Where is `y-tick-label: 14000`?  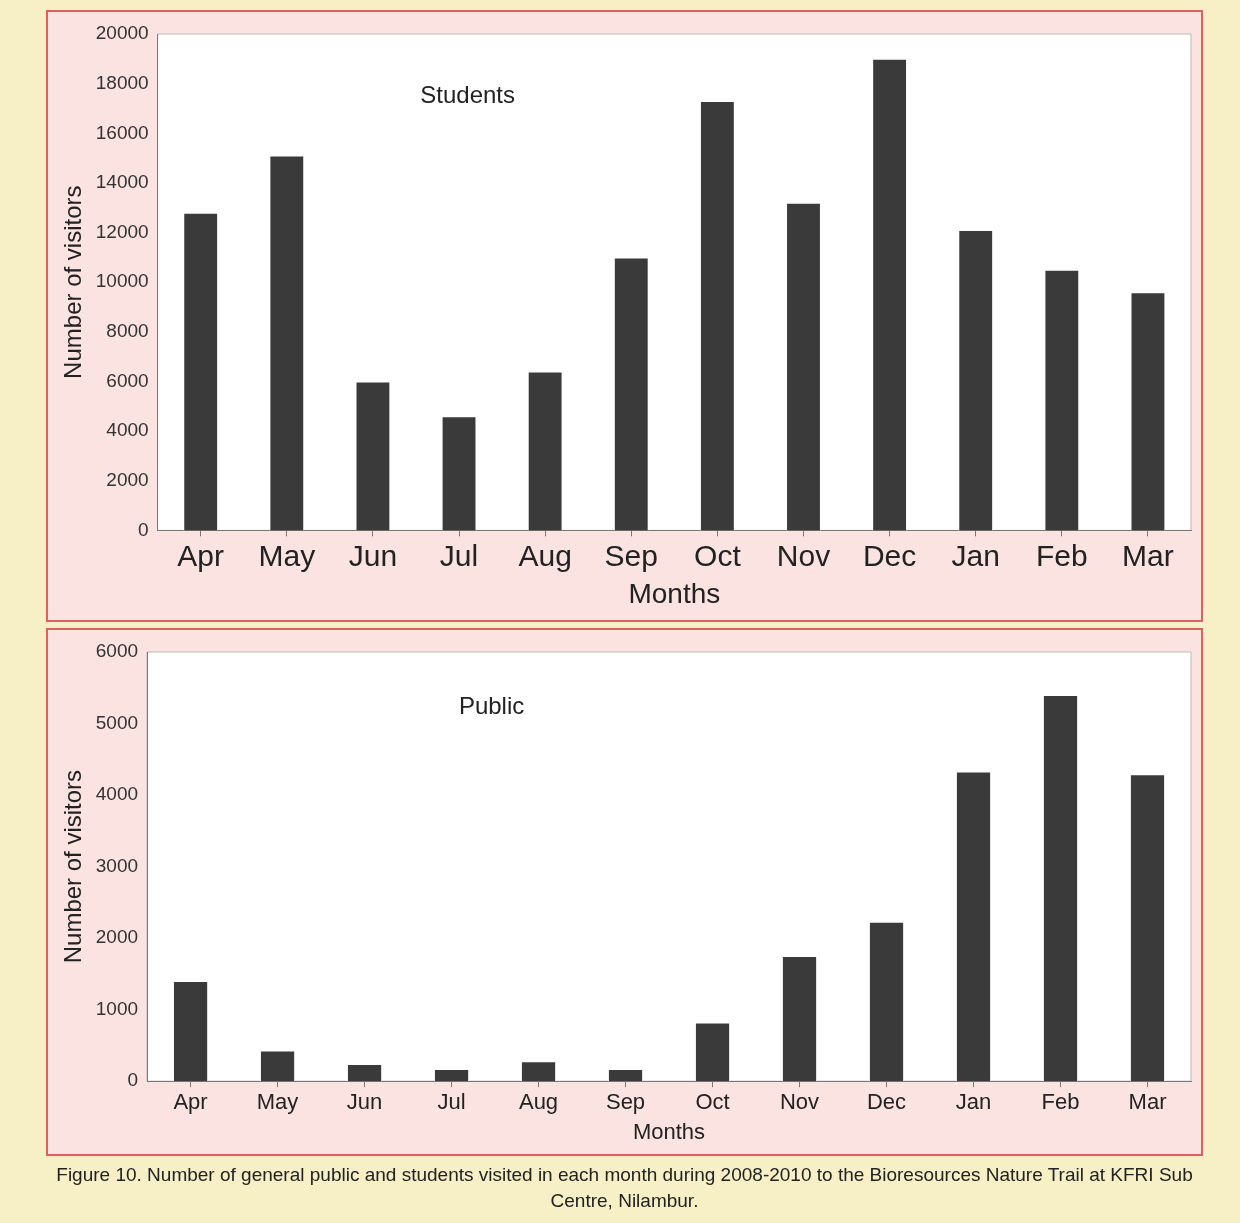 y-tick-label: 14000 is located at coordinates (122, 182).